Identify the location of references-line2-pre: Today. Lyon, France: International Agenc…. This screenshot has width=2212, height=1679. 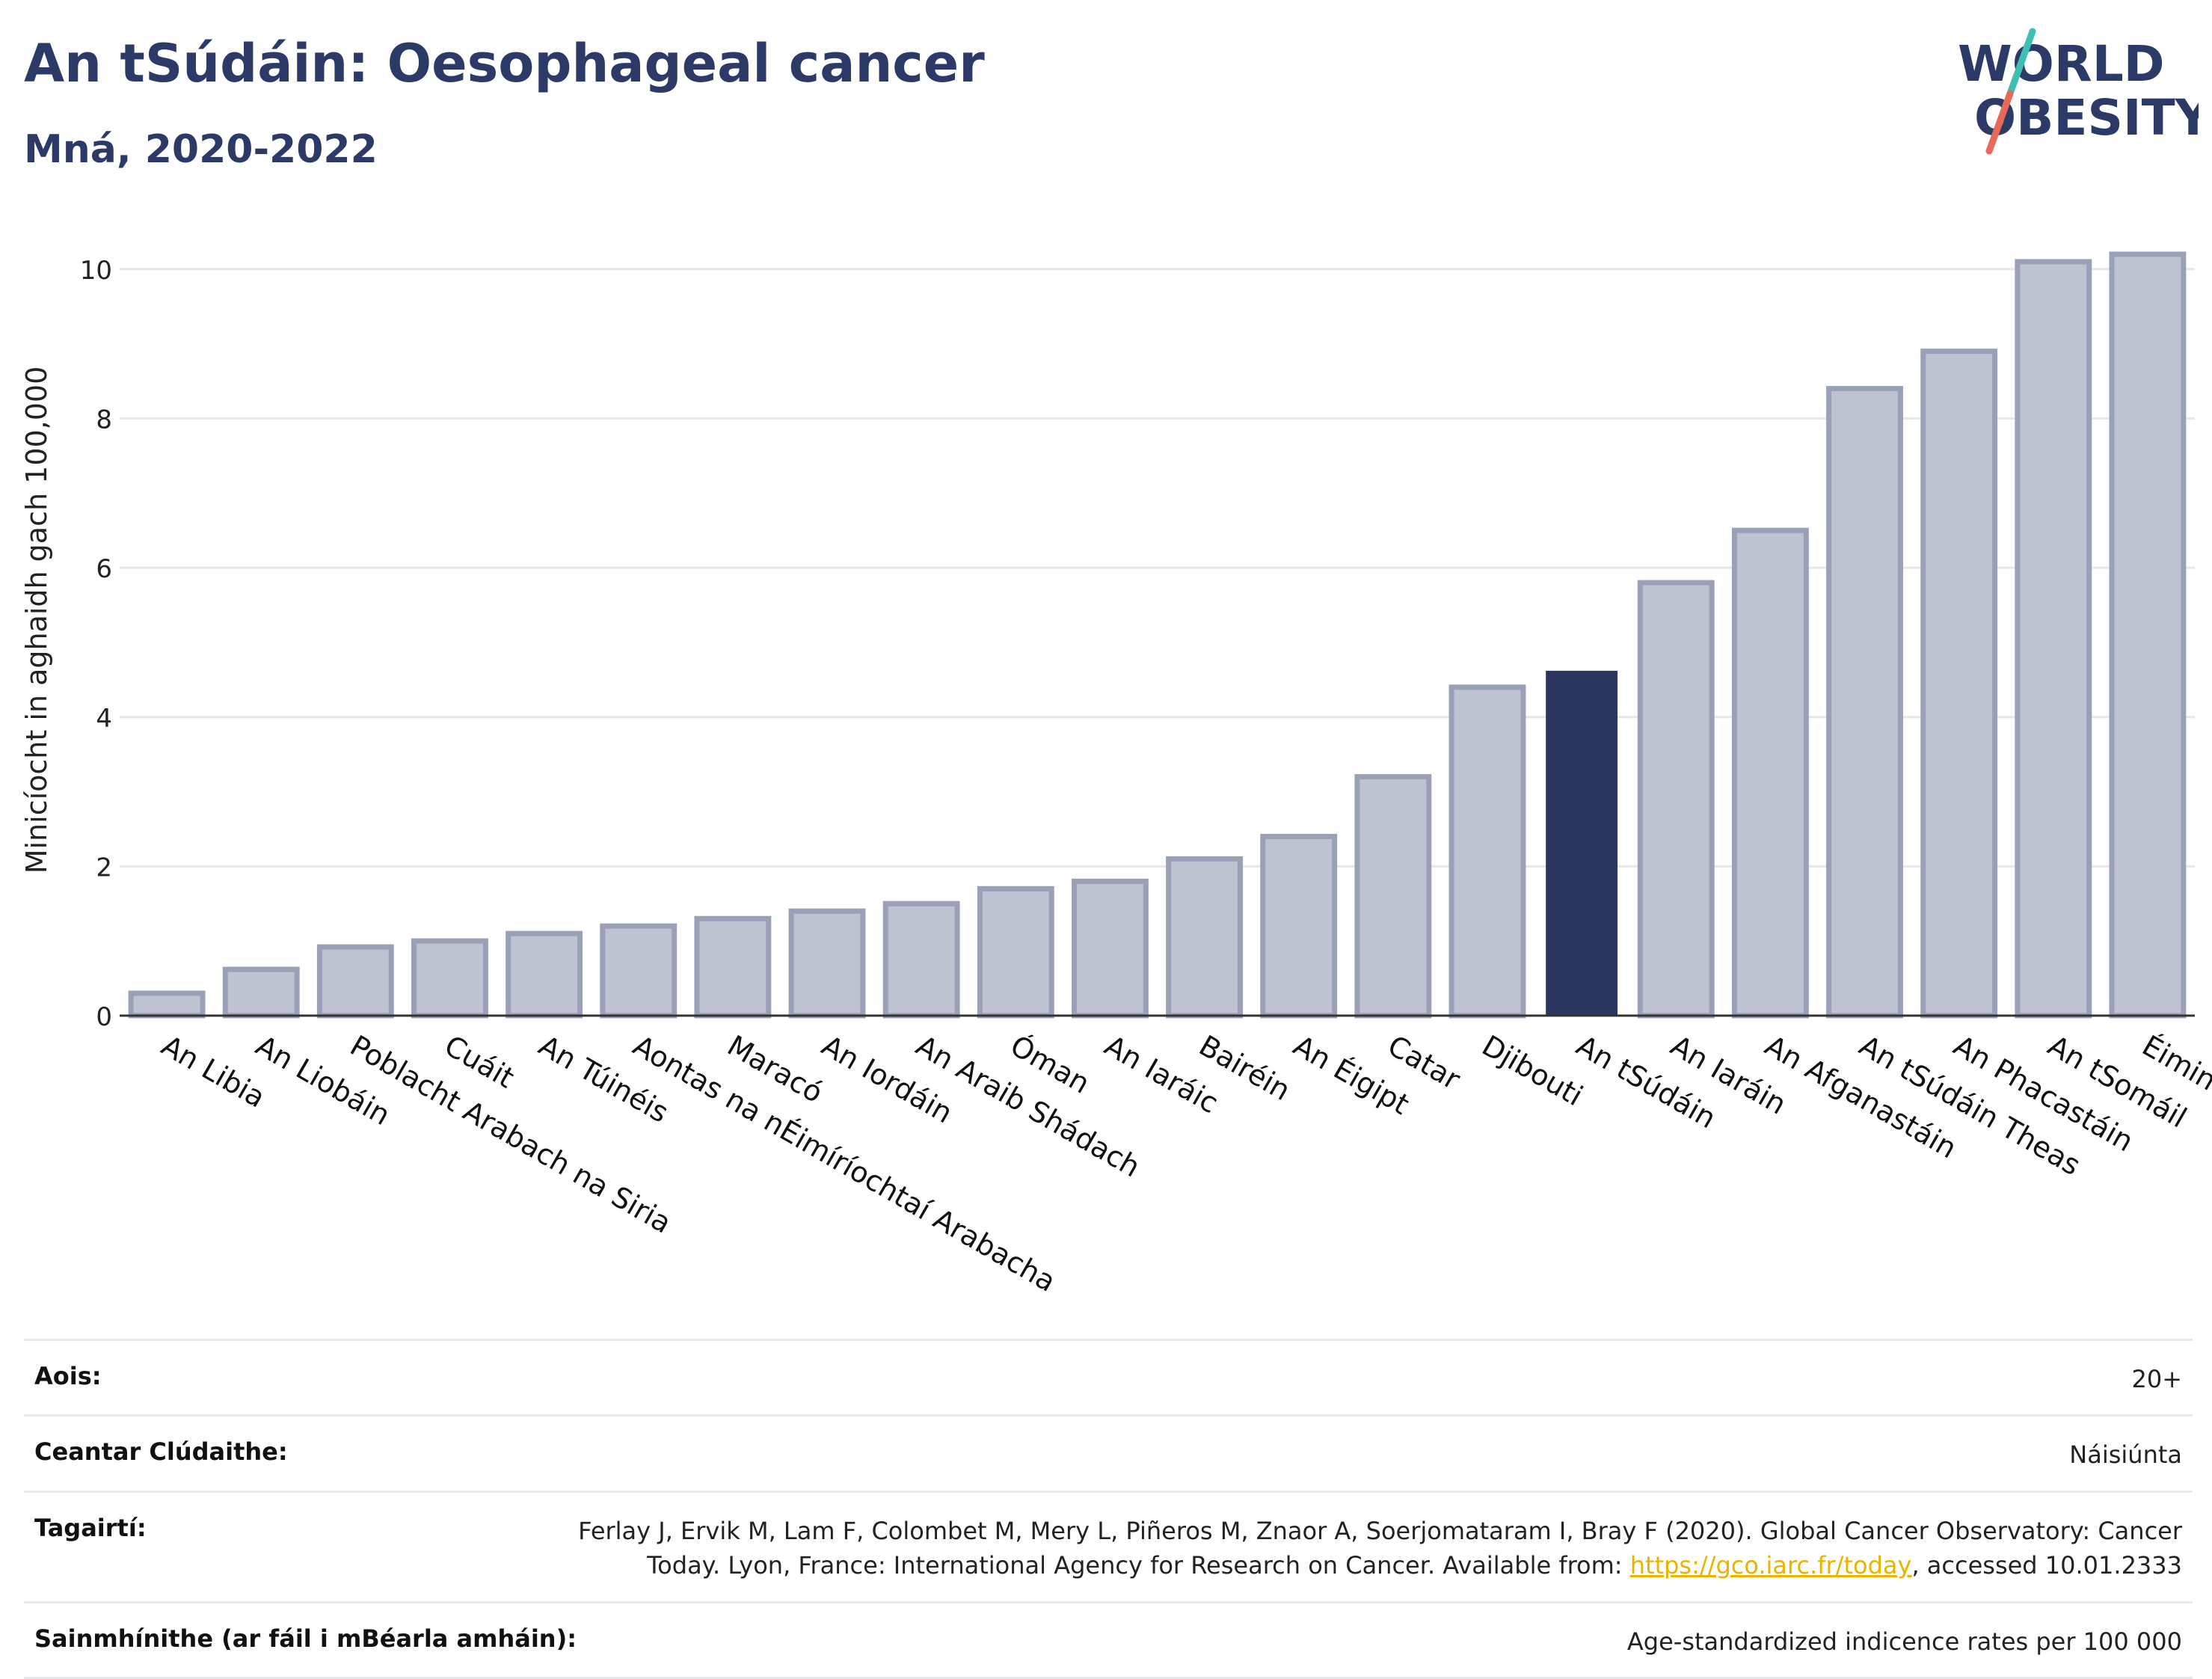
(1138, 1565).